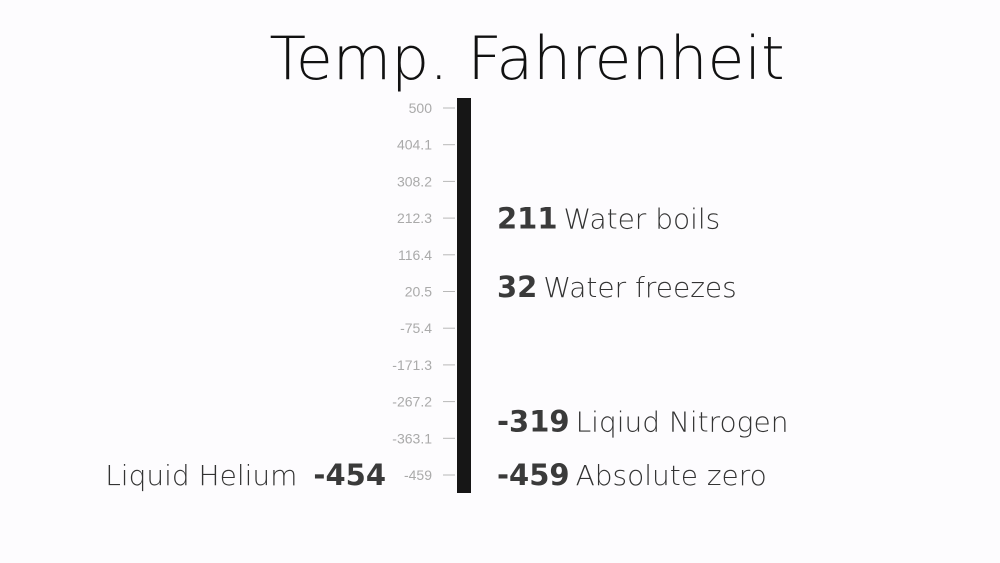  What do you see at coordinates (682, 421) in the screenshot?
I see `annotation-label: Liqiud Nitrogen` at bounding box center [682, 421].